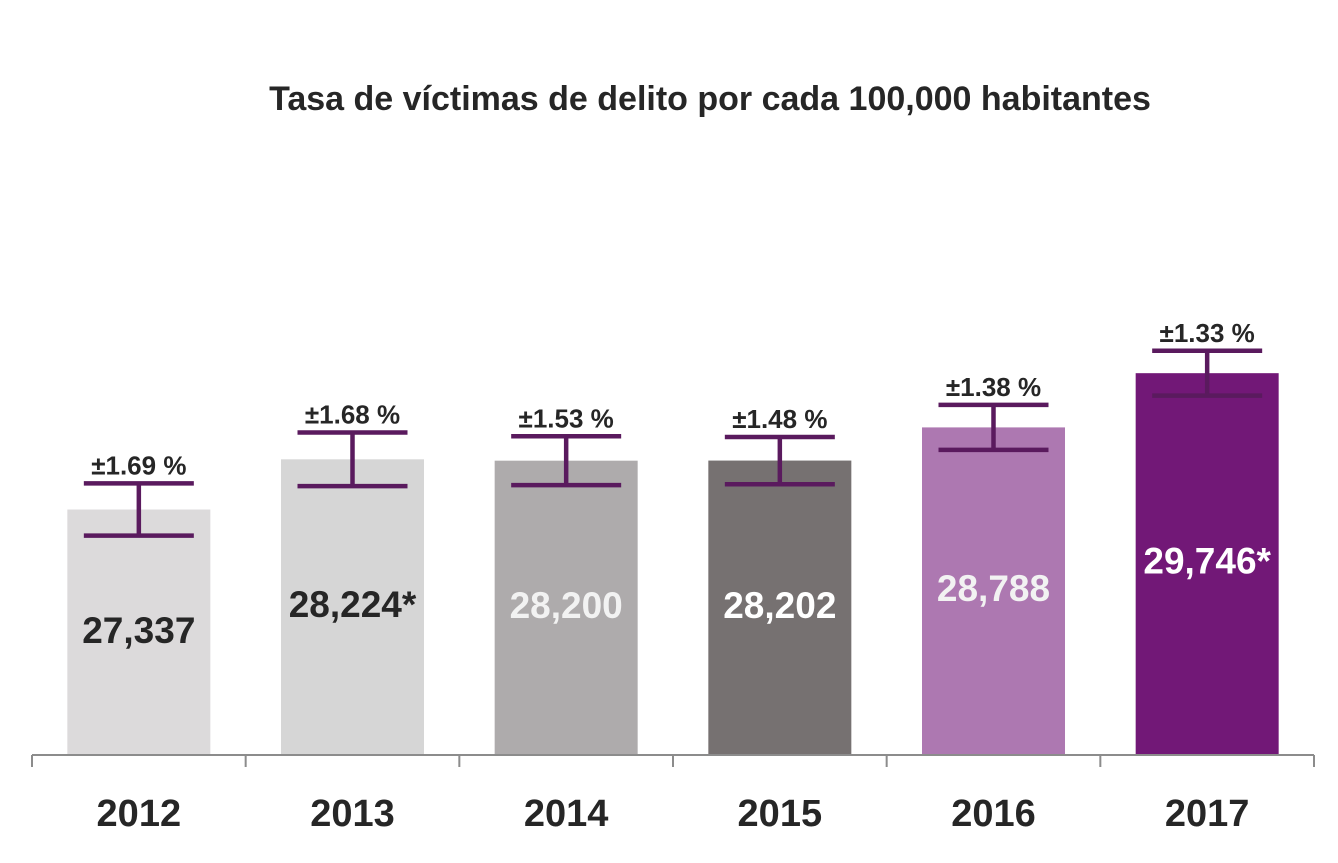  Describe the element at coordinates (138, 465) in the screenshot. I see `error-label-2012: ±1.69 %` at that location.